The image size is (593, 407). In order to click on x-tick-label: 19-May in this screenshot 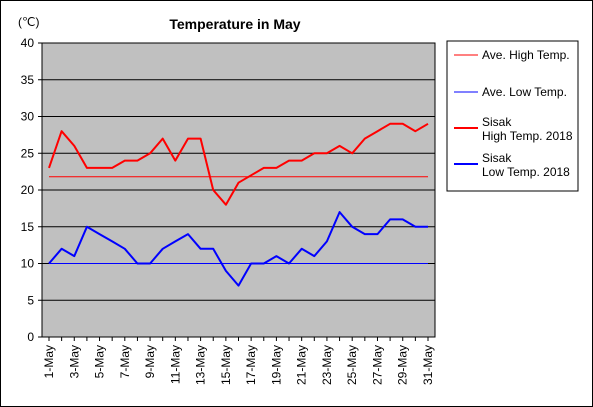, I will do `click(276, 365)`.